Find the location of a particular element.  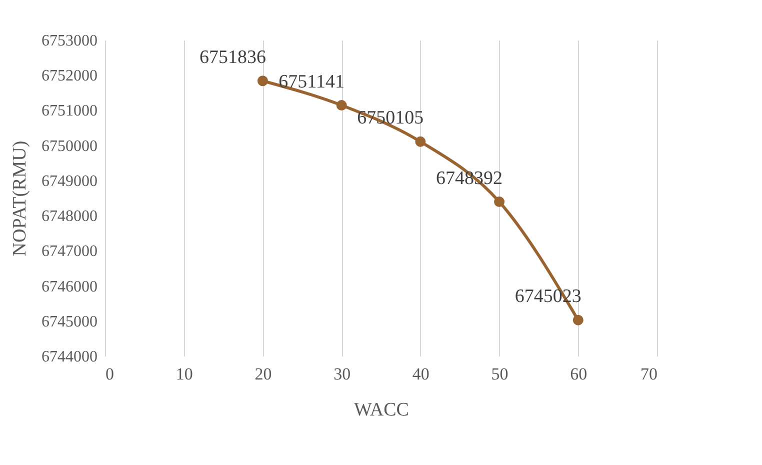

data-label: 6751836 is located at coordinates (232, 57).